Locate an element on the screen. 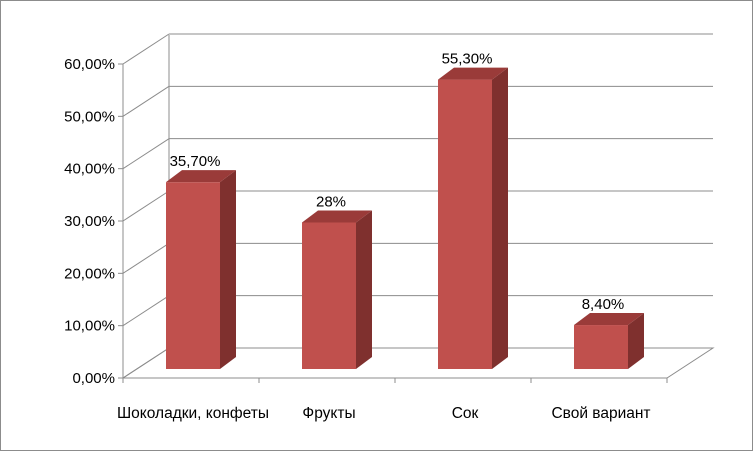  data-label: 55,30% is located at coordinates (467, 59).